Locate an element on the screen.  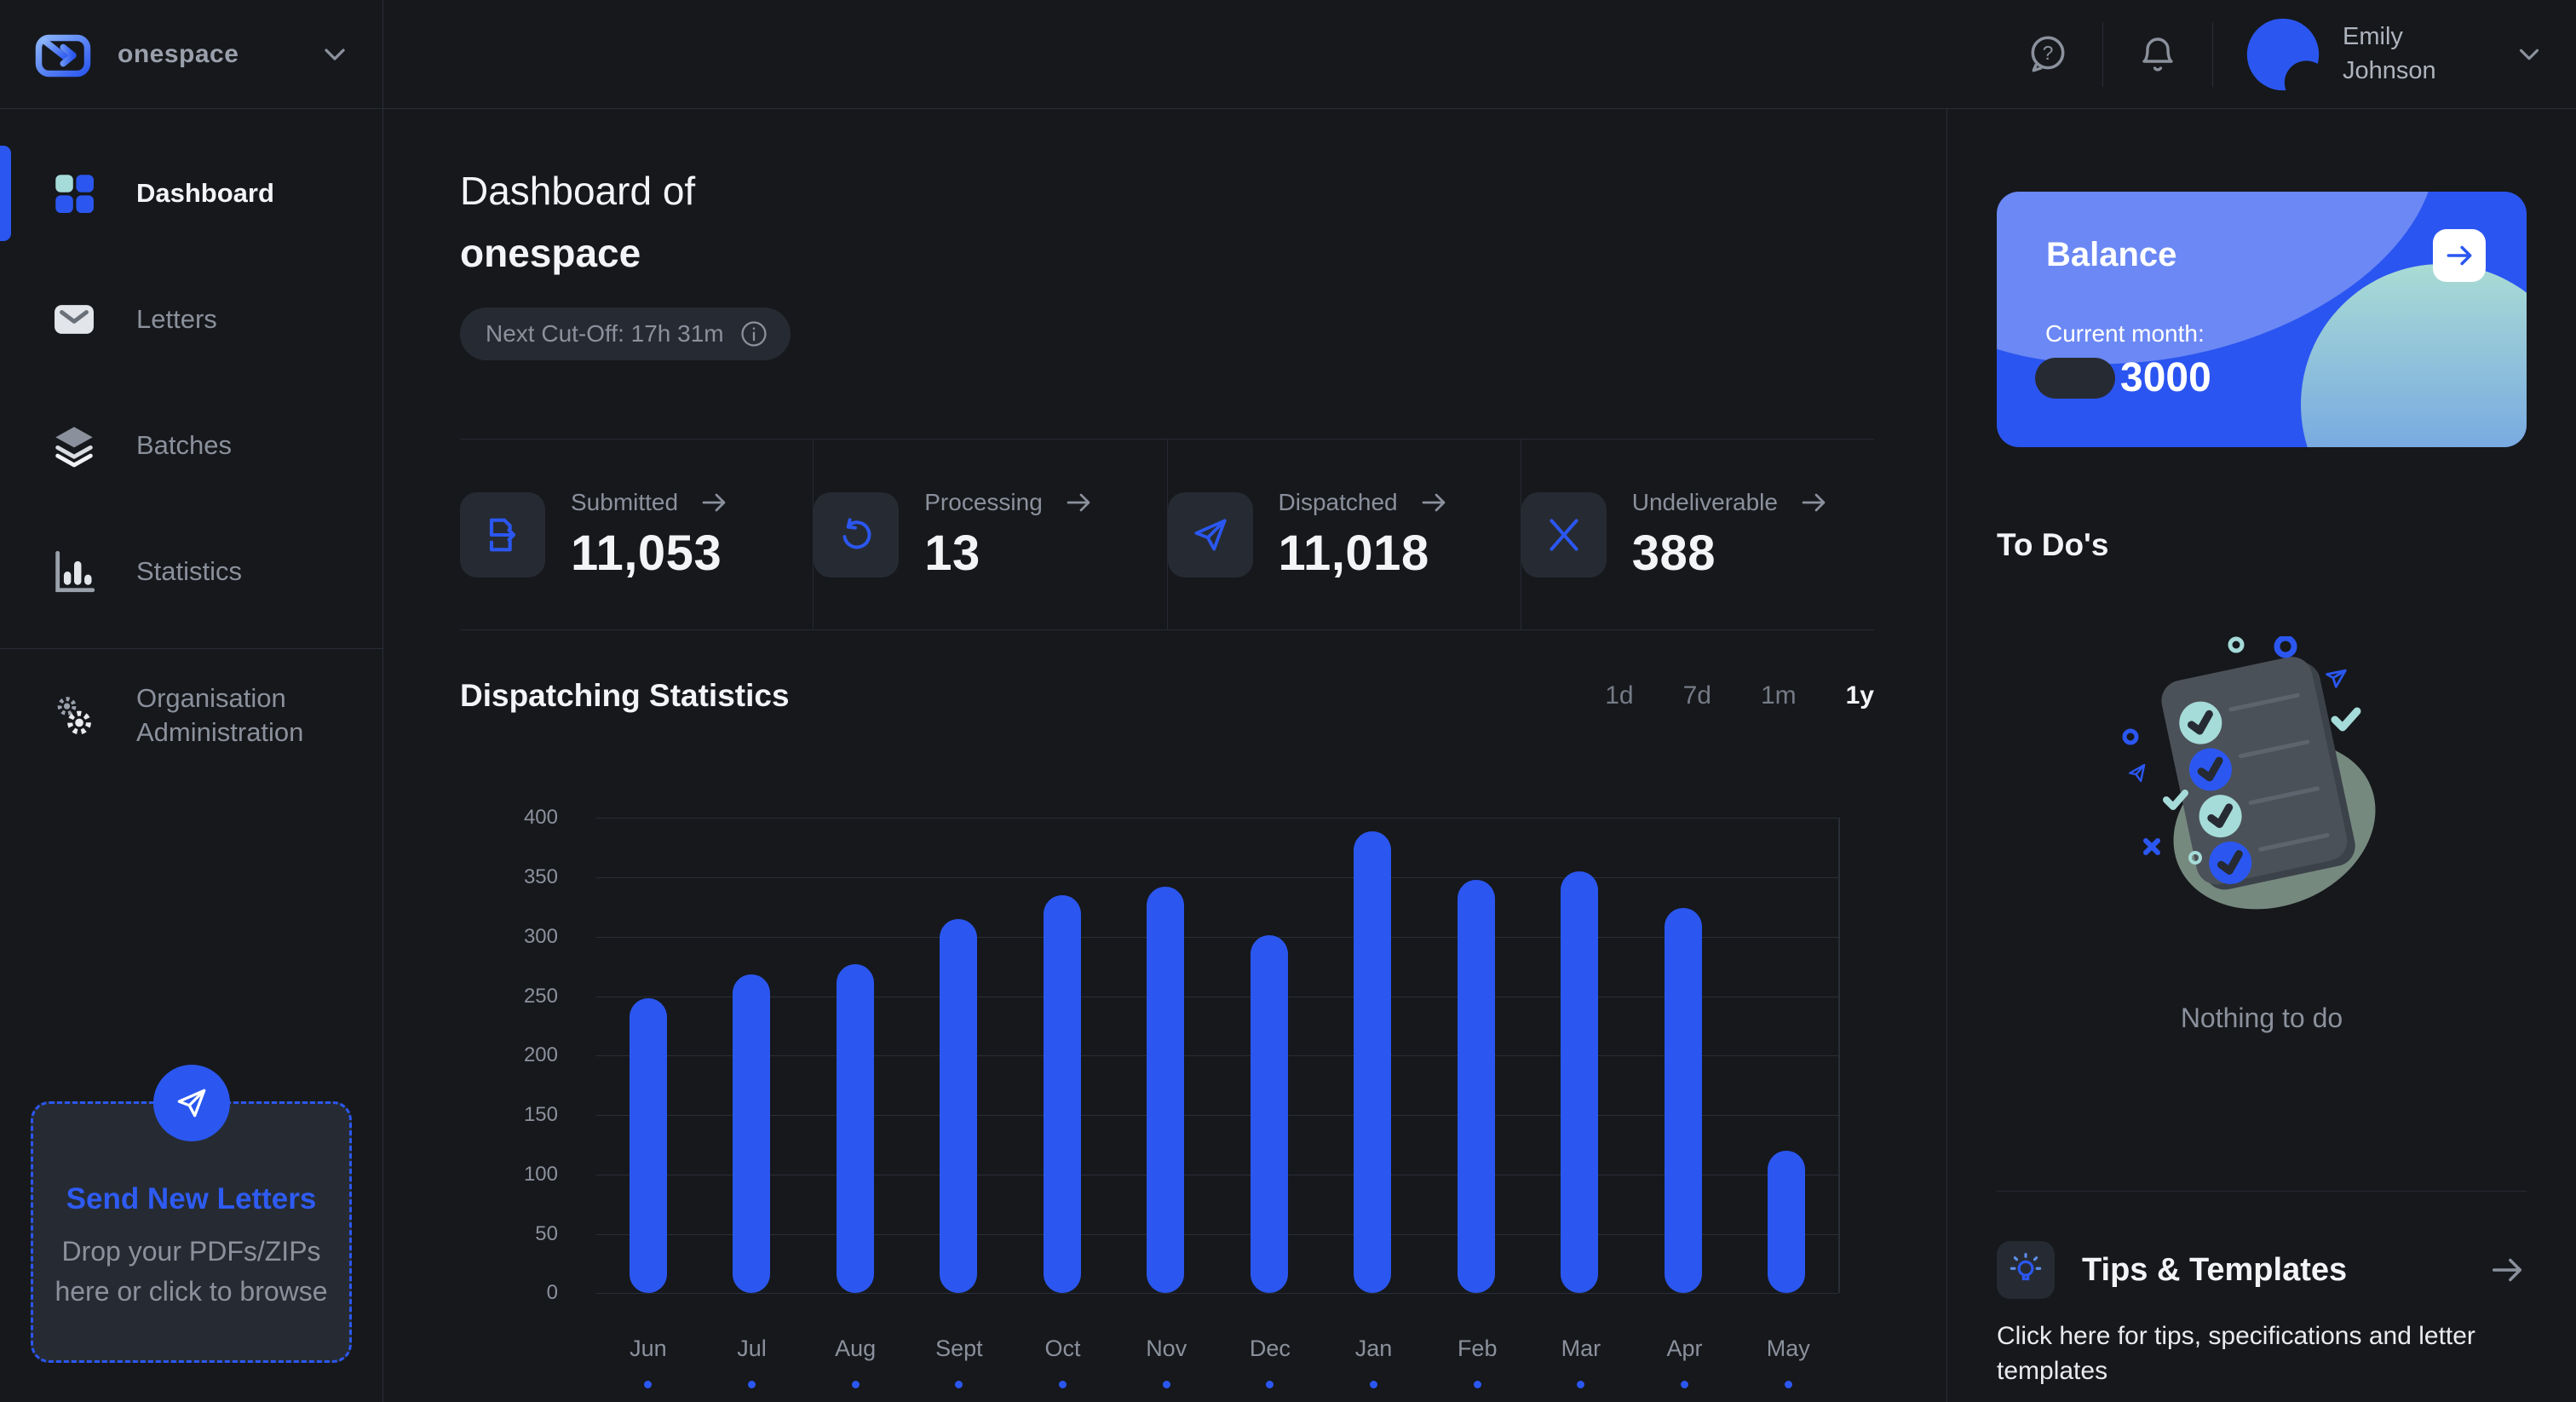
stat-undeliverable: Undeliverable 388 is located at coordinates (1698, 534).